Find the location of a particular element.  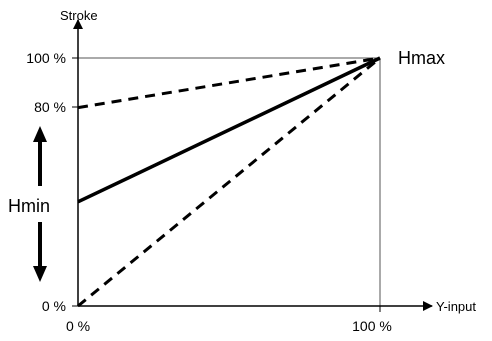

x-axis-label: Y-input is located at coordinates (456, 306).